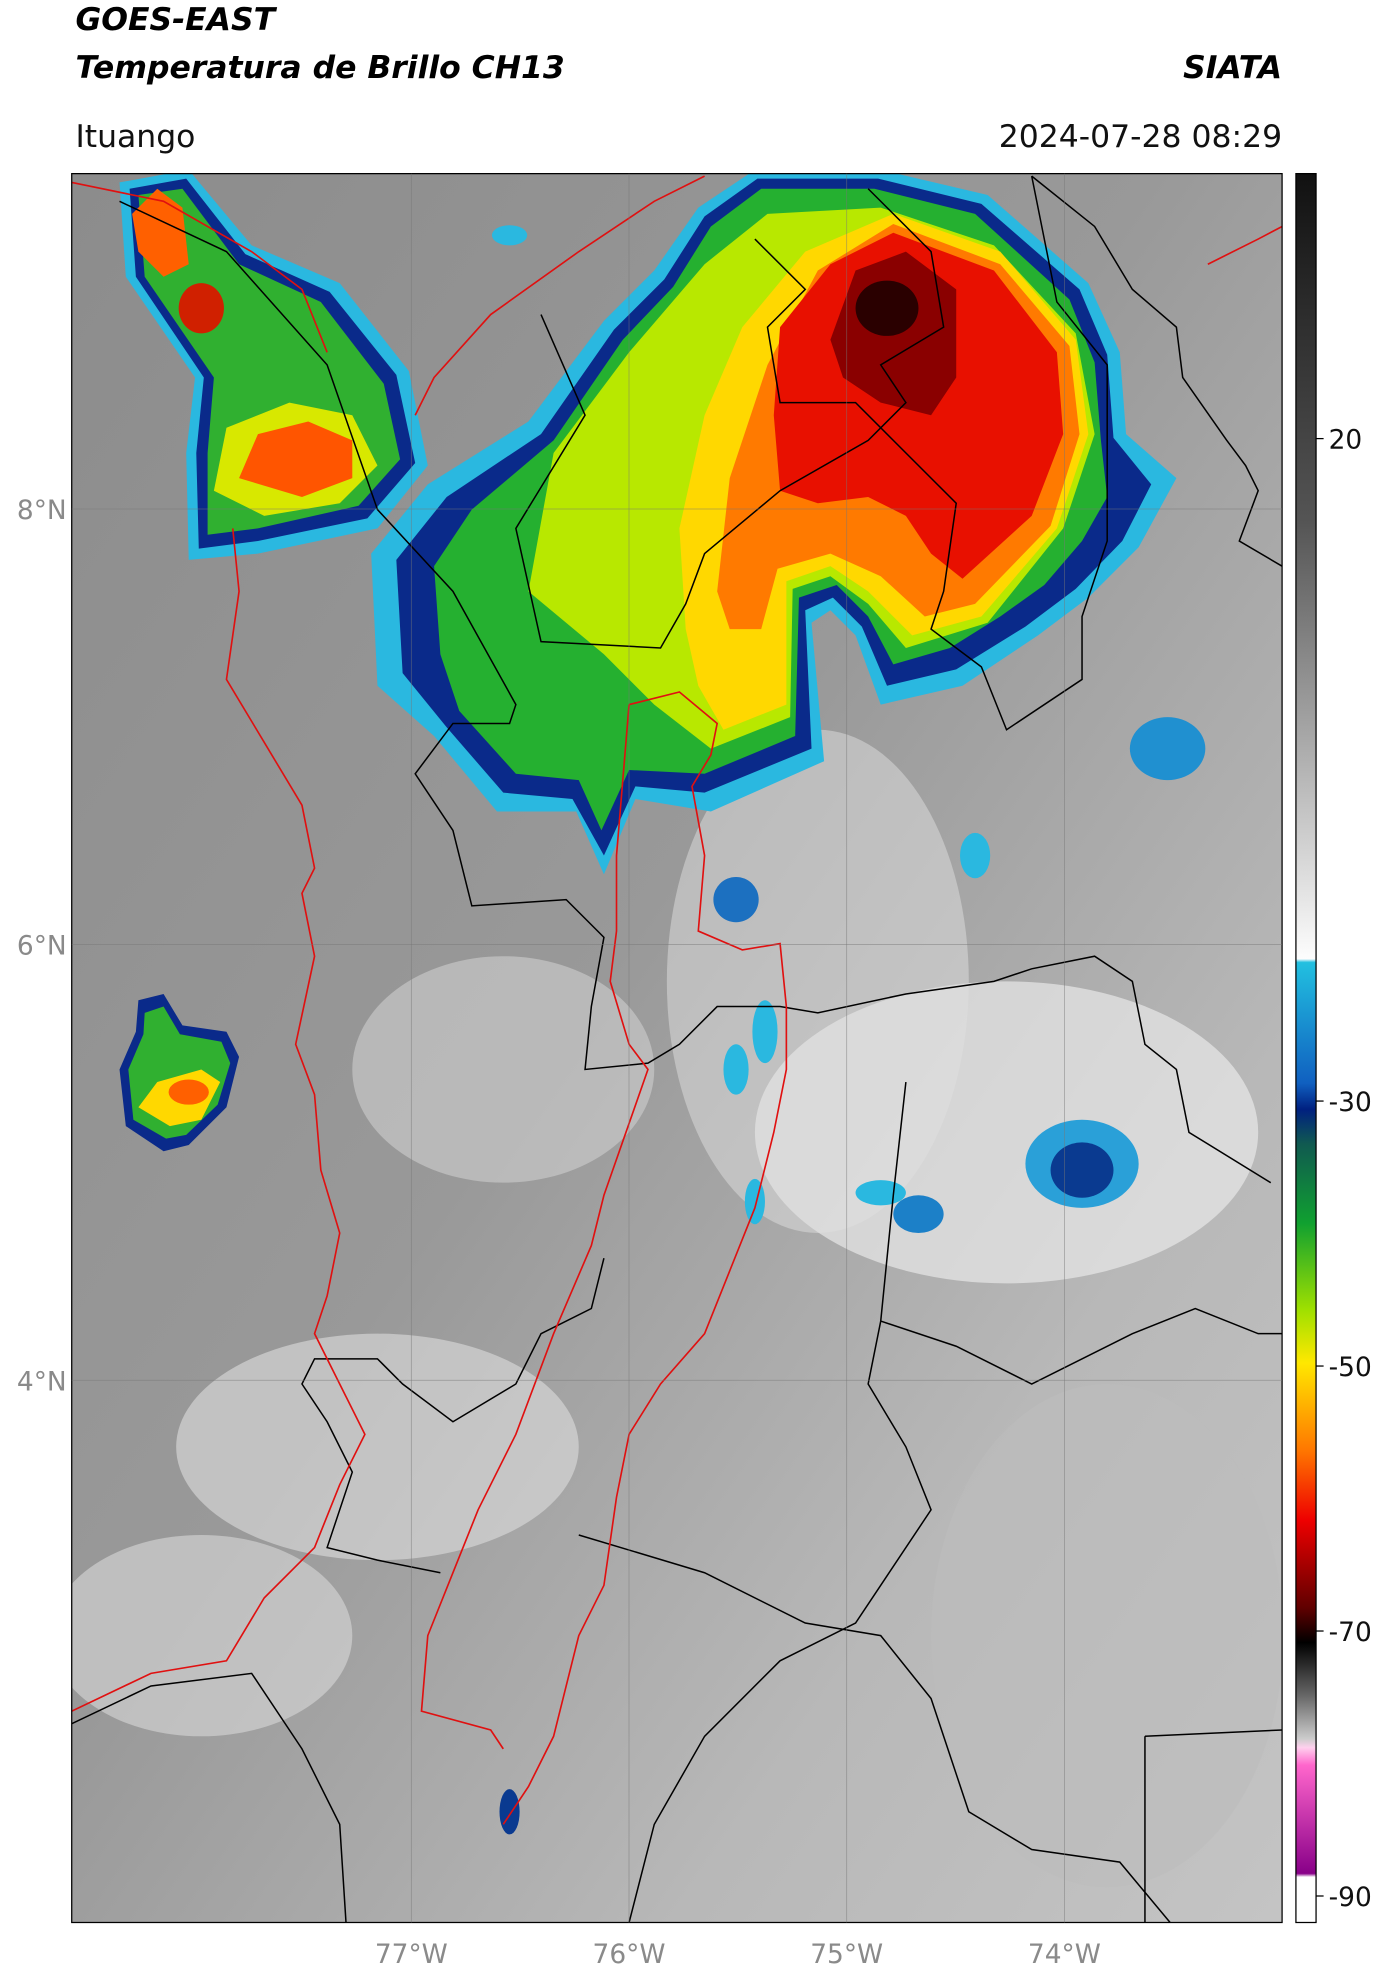 The image size is (1384, 1981). I want to click on colorbar-tick-label: -30, so click(1350, 1102).